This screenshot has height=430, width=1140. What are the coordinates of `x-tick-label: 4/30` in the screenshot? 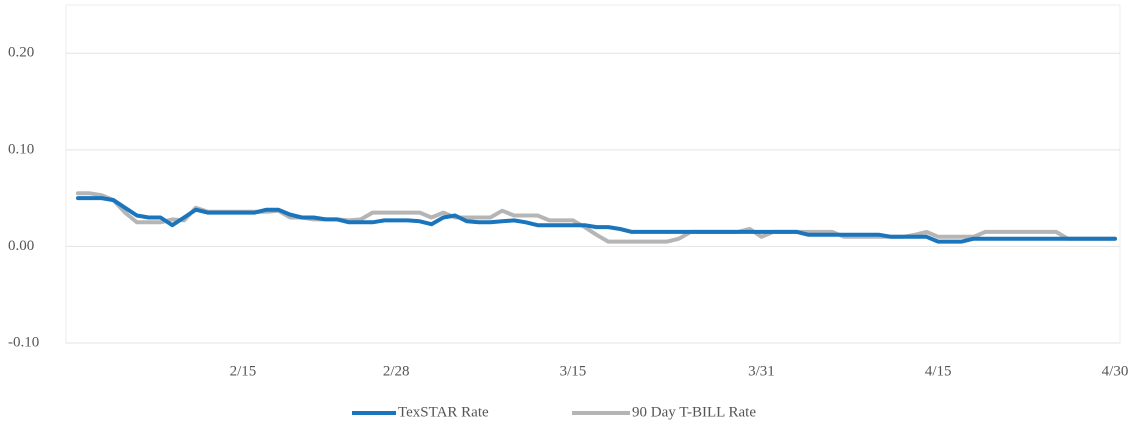 It's located at (1115, 371).